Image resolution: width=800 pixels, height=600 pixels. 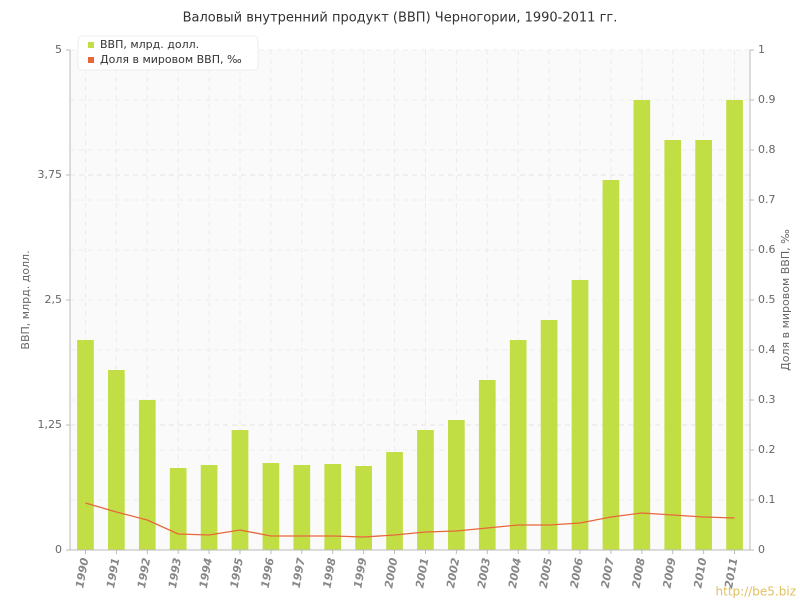 I want to click on x-tick-label: 2001, so click(x=422, y=573).